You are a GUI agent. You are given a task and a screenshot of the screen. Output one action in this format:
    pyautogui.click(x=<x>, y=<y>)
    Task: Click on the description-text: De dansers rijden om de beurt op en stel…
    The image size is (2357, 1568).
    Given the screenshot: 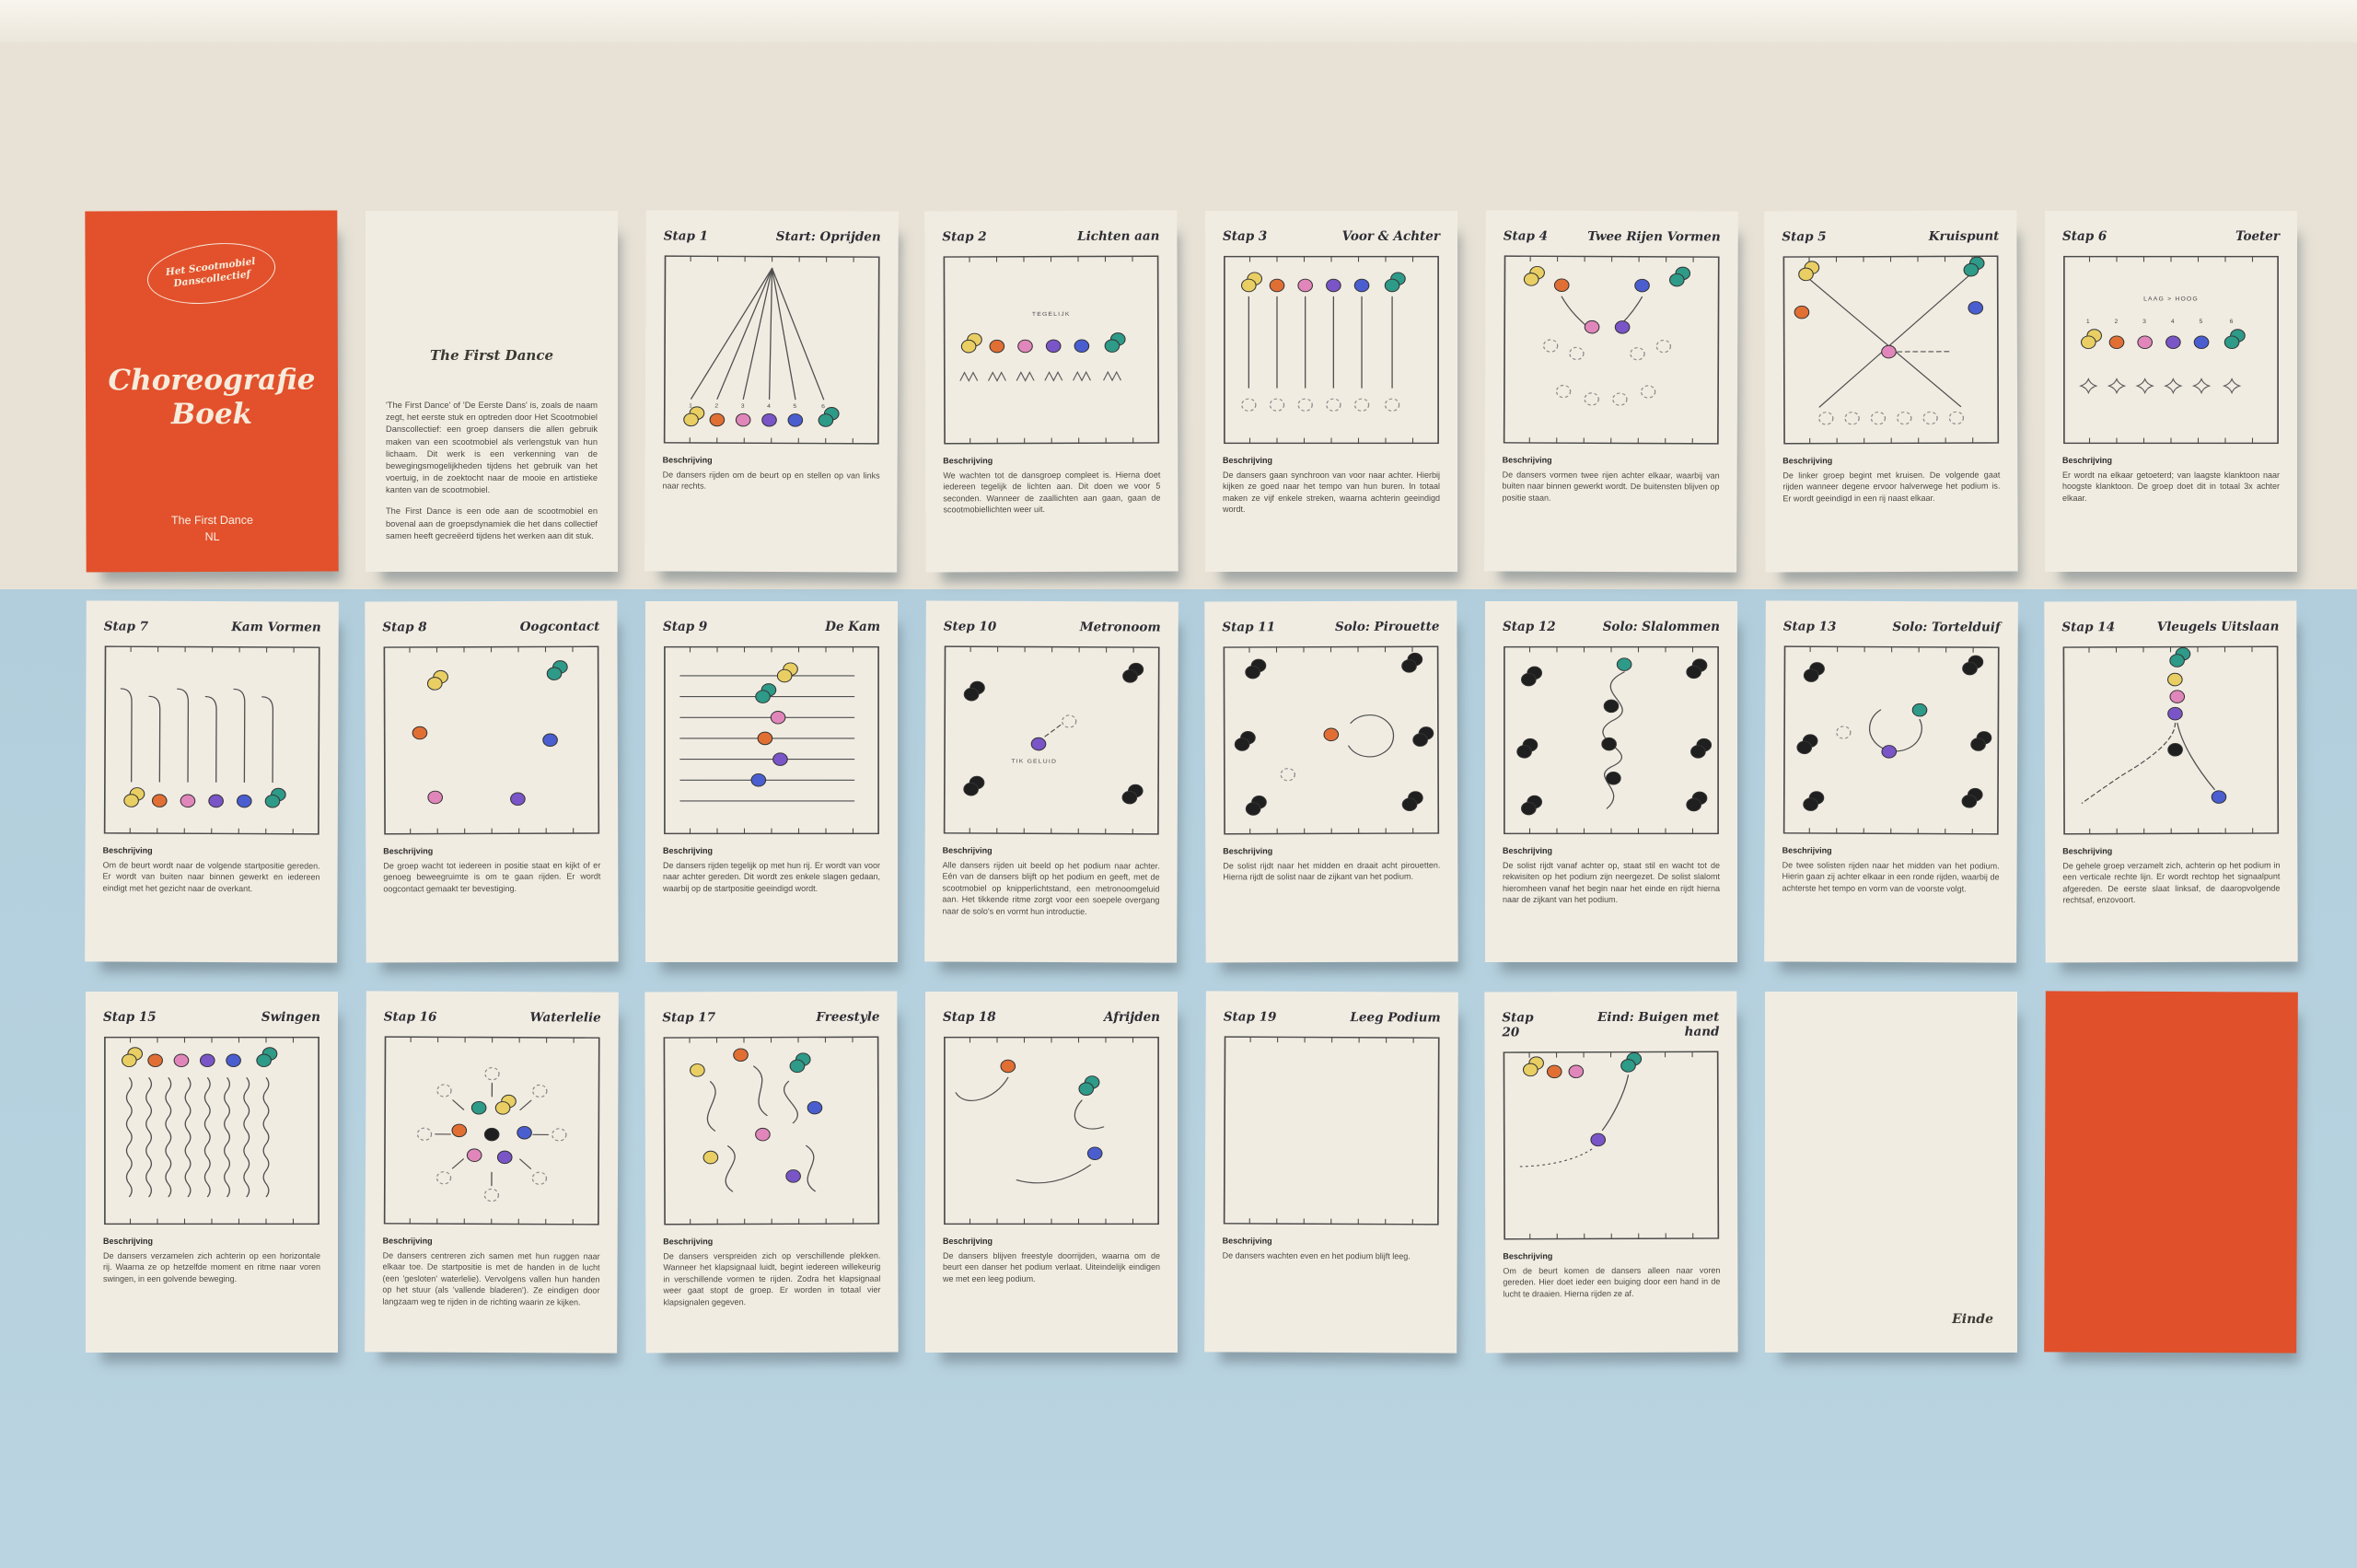 What is the action you would take?
    pyautogui.click(x=771, y=481)
    